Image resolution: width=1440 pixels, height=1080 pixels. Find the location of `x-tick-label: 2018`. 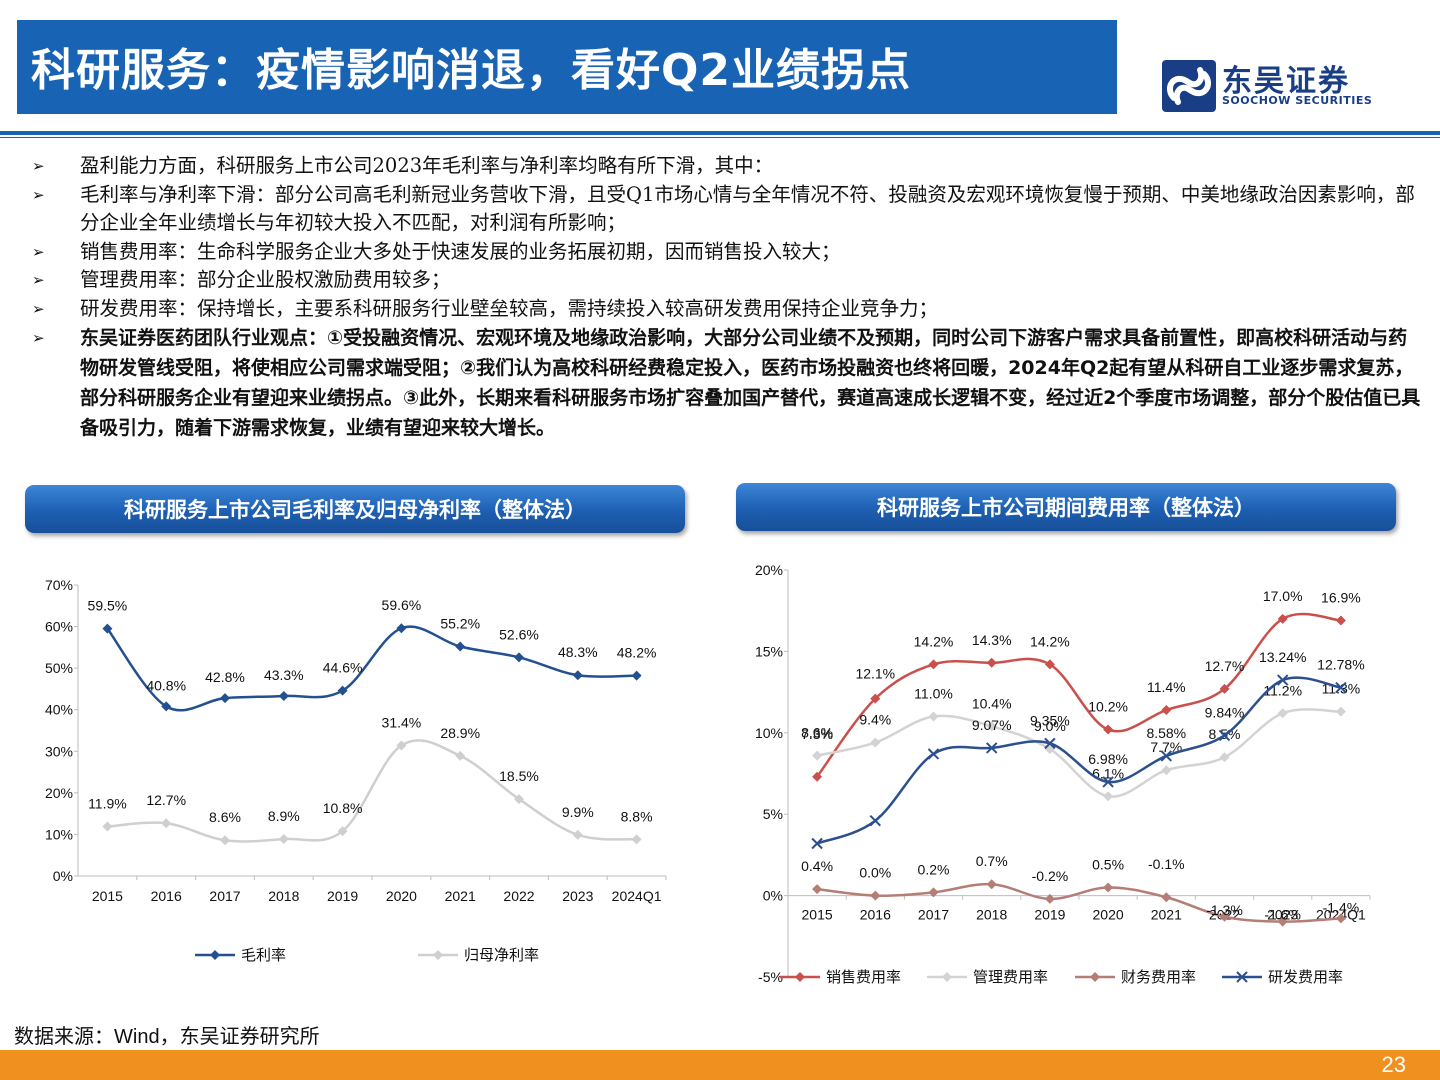

x-tick-label: 2018 is located at coordinates (283, 896).